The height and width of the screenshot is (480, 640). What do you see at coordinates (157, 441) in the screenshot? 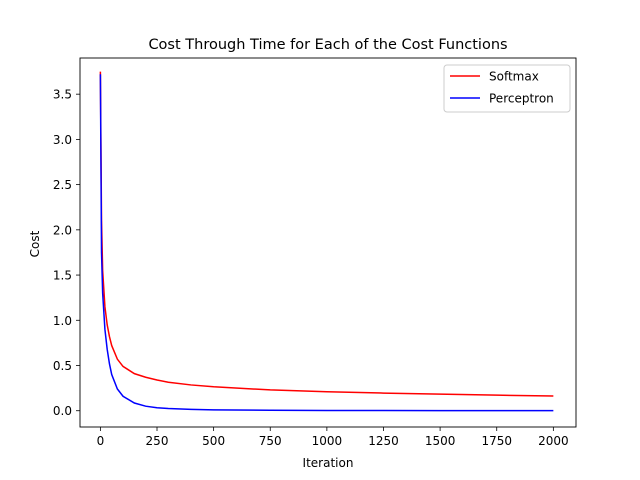
I see `x-tick-label: 250` at bounding box center [157, 441].